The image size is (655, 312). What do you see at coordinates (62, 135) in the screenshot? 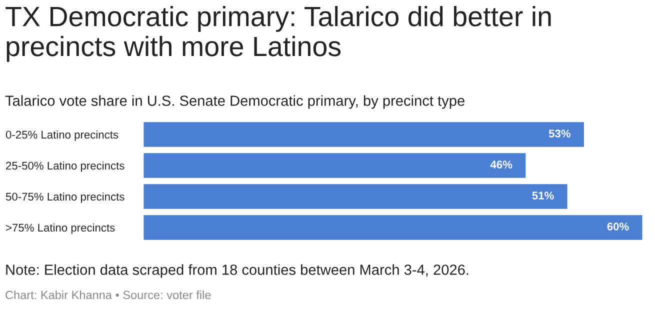
I see `y-tick-label: 0-25% Latino precincts` at bounding box center [62, 135].